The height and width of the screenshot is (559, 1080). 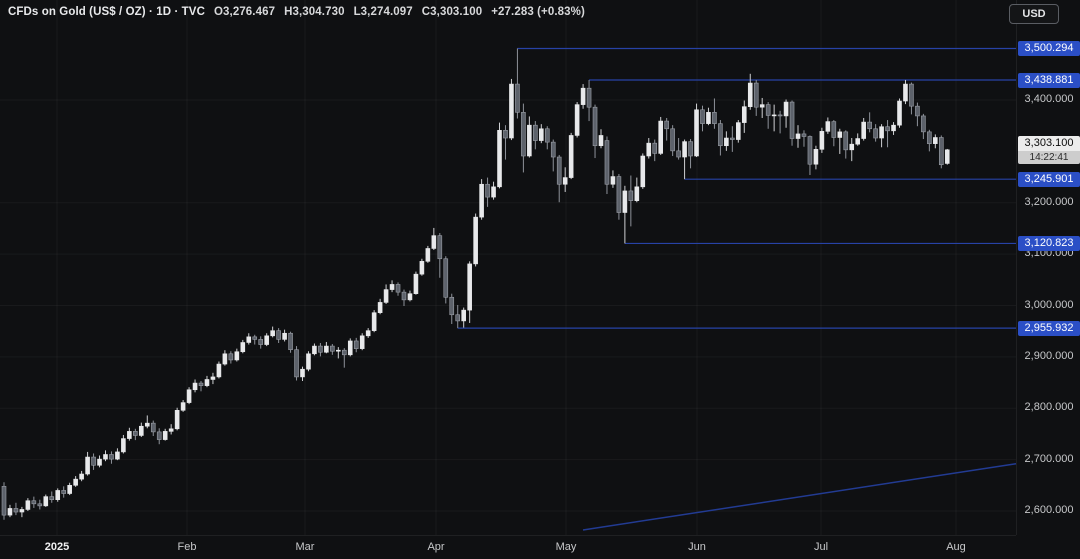 I want to click on price-tick-label: 3,400.000, so click(x=1049, y=99).